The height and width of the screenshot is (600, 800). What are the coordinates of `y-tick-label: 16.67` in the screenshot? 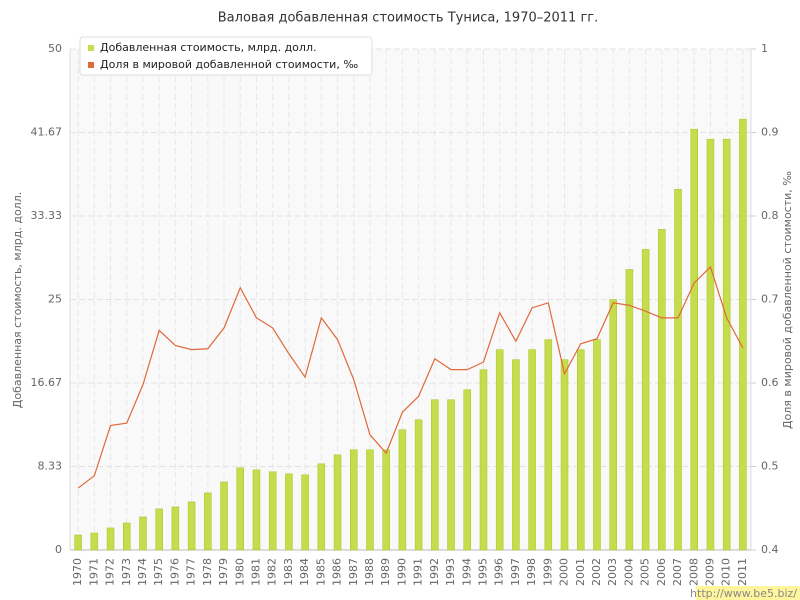 It's located at (47, 382).